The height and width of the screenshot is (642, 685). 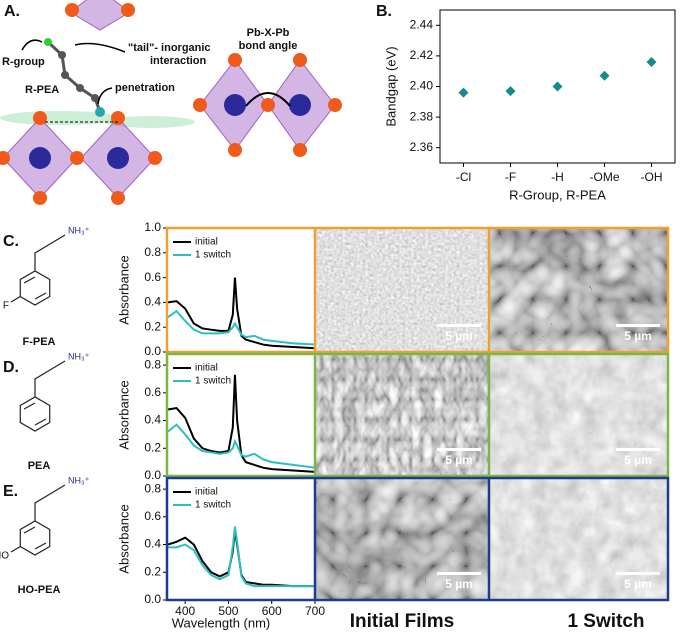 I want to click on x-axis-label: Wavelength (nm), so click(x=221, y=622).